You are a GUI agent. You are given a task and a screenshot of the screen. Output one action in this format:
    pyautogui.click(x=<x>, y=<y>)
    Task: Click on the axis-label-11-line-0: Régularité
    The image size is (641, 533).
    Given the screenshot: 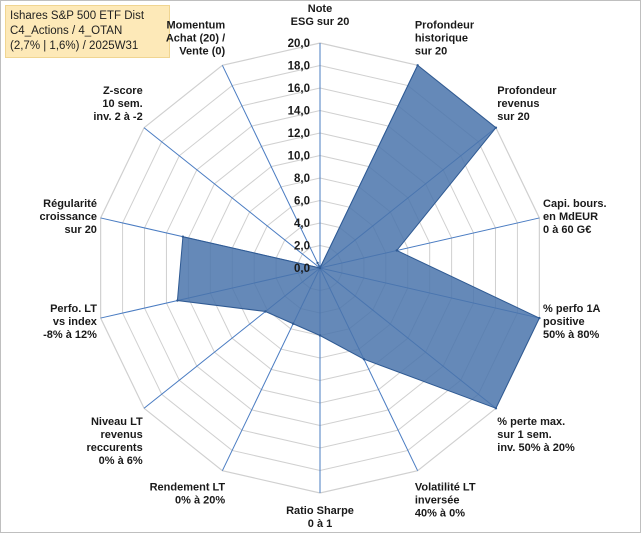 What is the action you would take?
    pyautogui.click(x=70, y=204)
    